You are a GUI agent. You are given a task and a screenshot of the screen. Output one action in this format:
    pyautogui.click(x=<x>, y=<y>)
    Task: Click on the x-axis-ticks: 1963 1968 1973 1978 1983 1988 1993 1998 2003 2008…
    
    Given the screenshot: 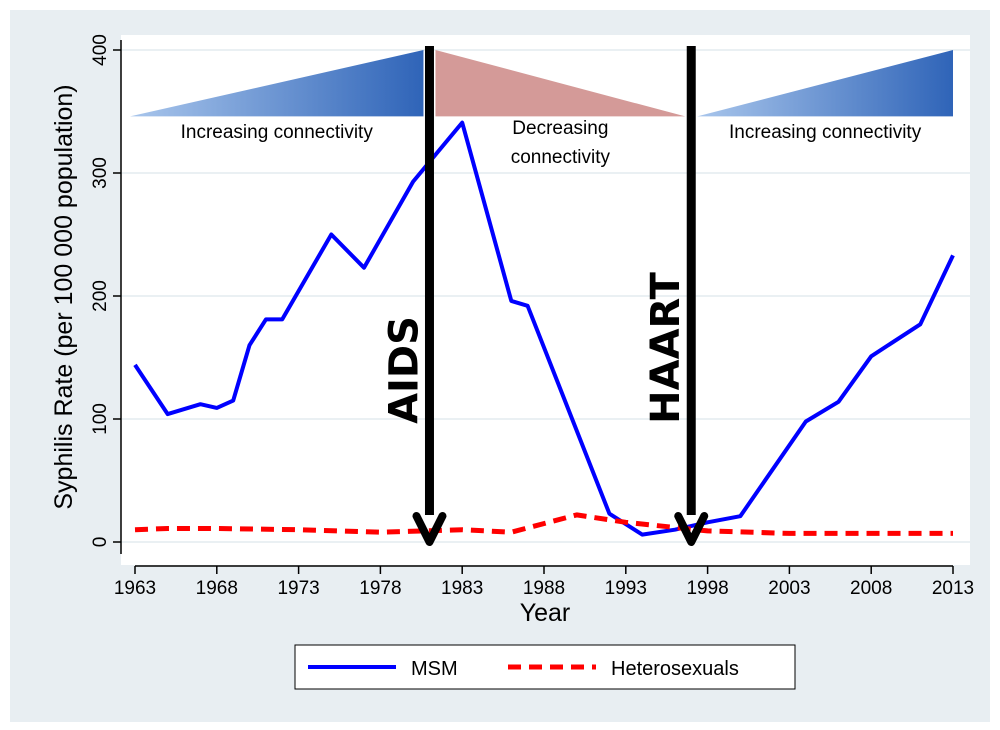 What is the action you would take?
    pyautogui.click(x=544, y=582)
    